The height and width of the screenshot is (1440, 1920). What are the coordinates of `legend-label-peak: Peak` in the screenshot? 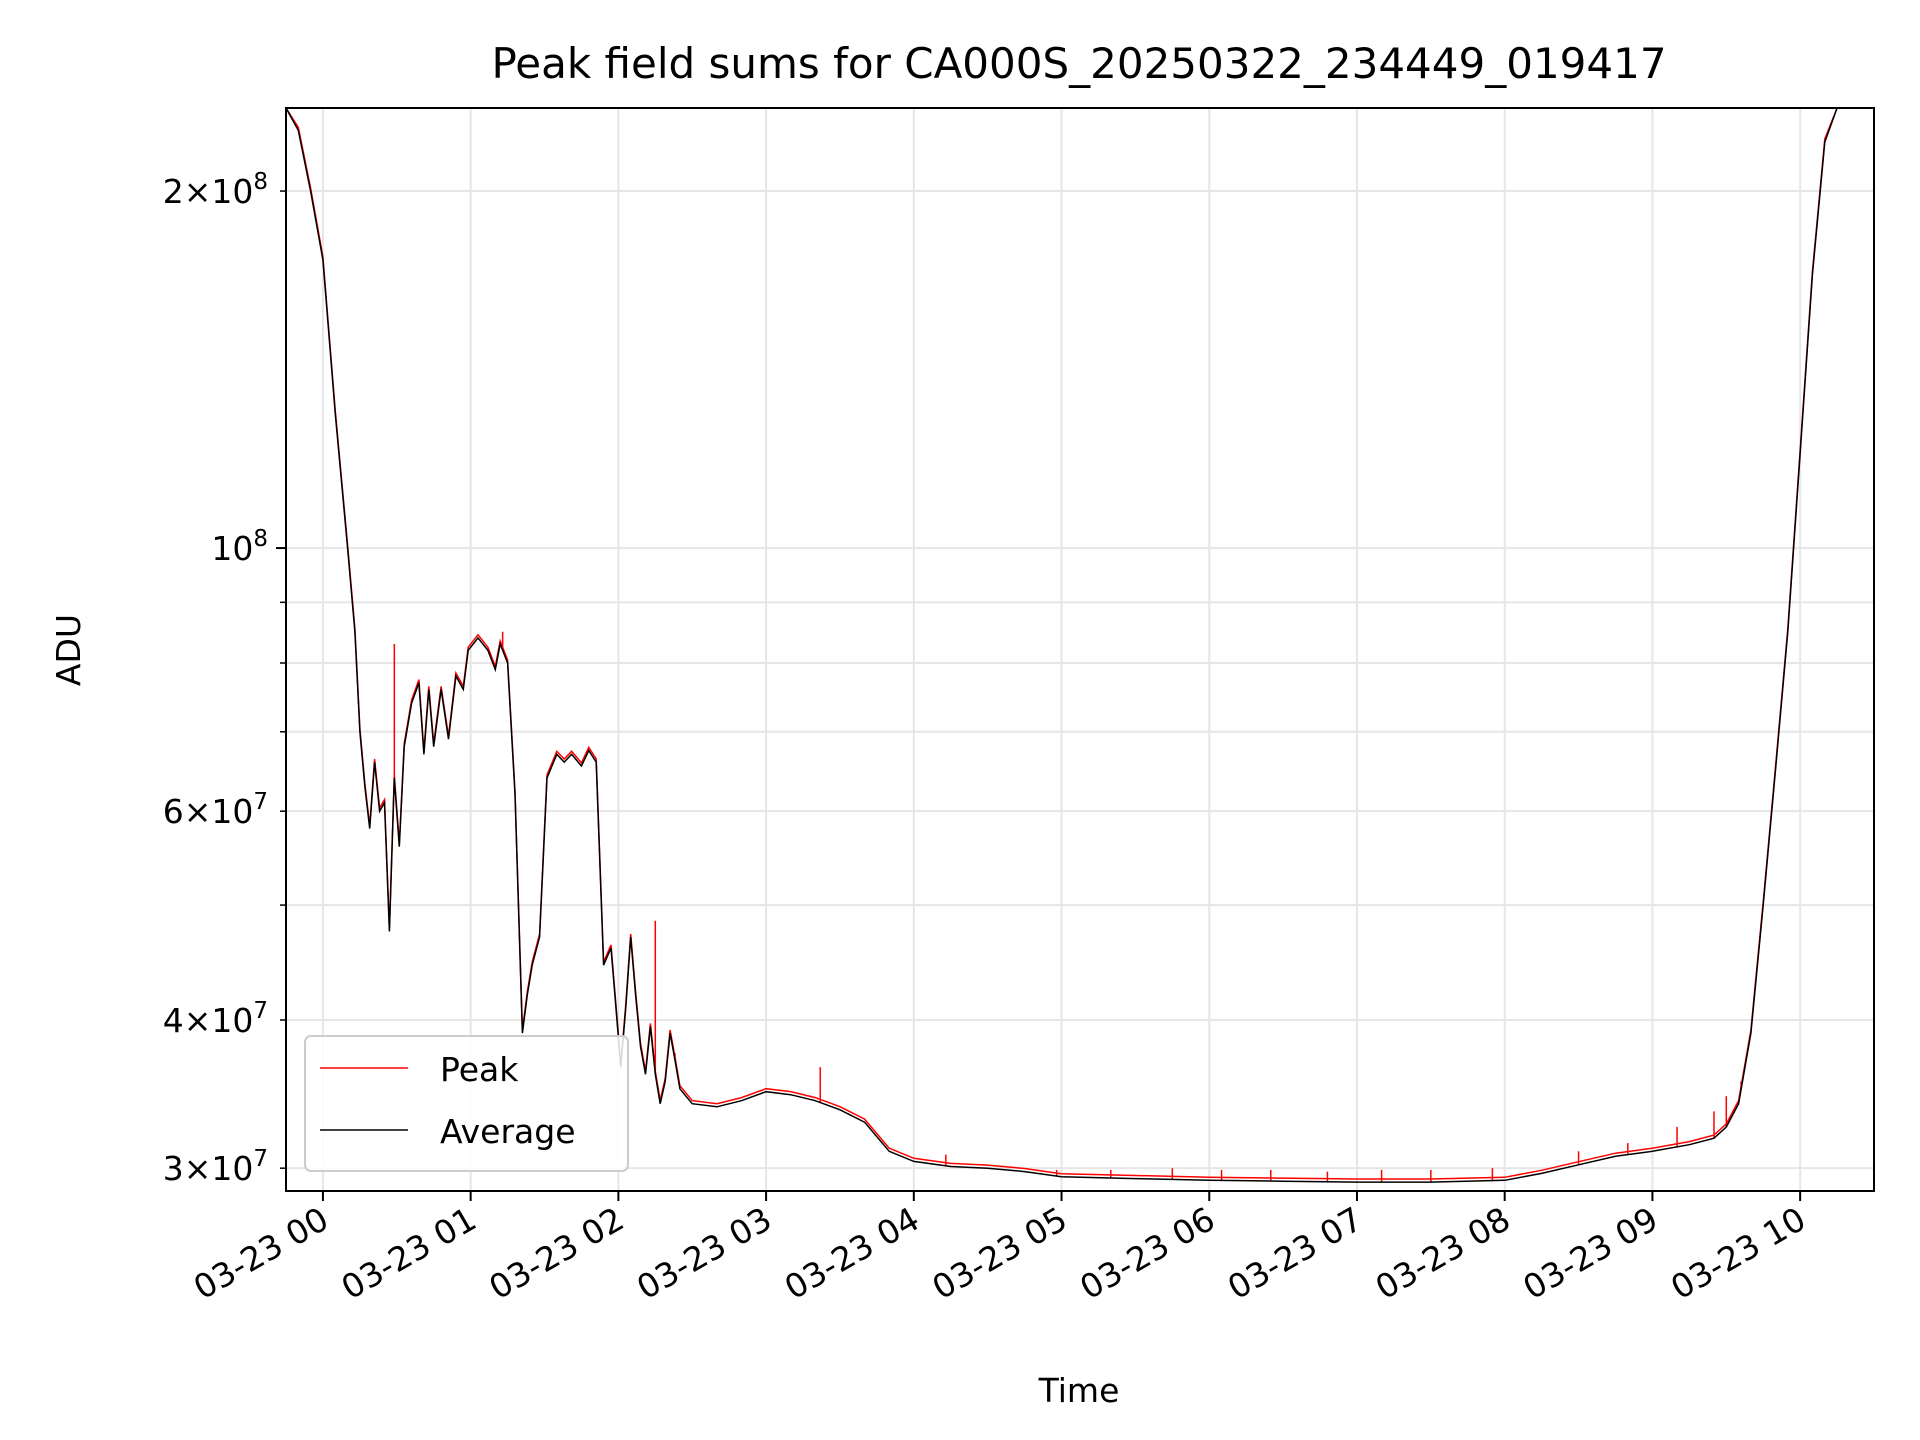 It's located at (479, 1069).